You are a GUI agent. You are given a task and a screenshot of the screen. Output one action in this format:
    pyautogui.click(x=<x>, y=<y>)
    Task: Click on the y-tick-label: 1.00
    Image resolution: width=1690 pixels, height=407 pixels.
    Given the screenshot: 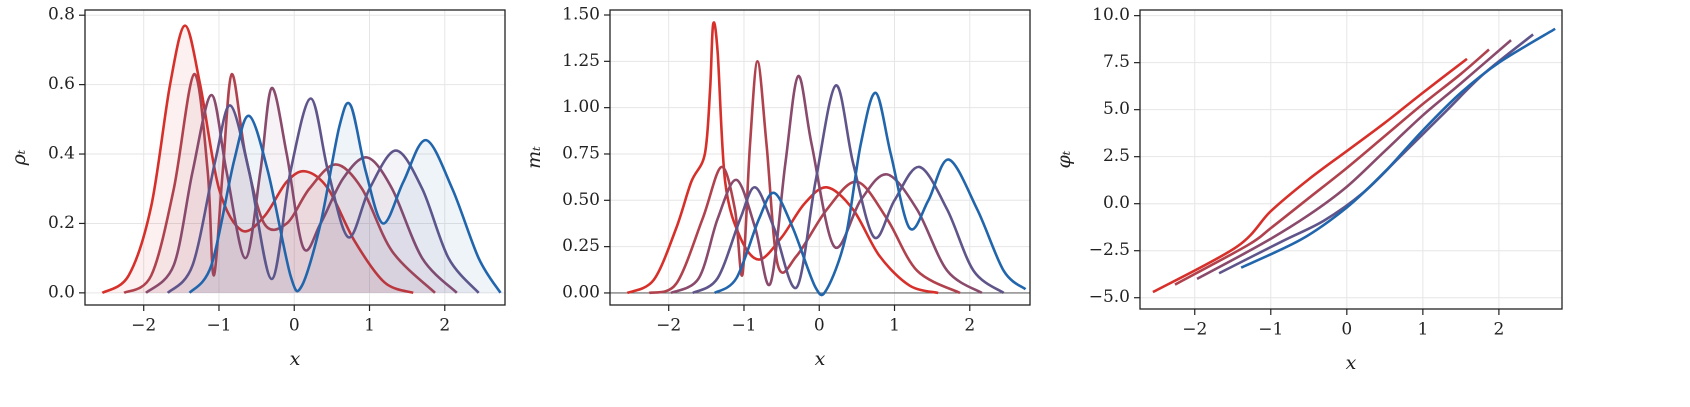 What is the action you would take?
    pyautogui.click(x=581, y=107)
    